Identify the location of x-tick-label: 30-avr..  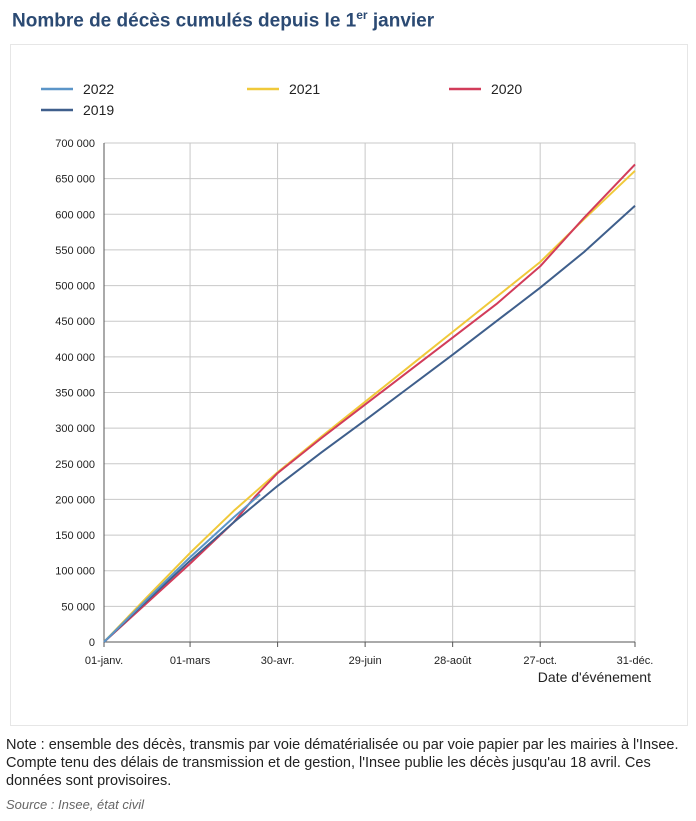
(278, 661).